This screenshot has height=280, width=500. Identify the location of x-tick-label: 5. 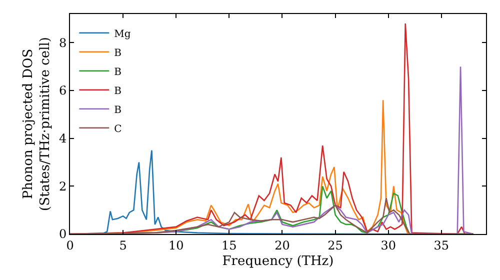
(123, 245).